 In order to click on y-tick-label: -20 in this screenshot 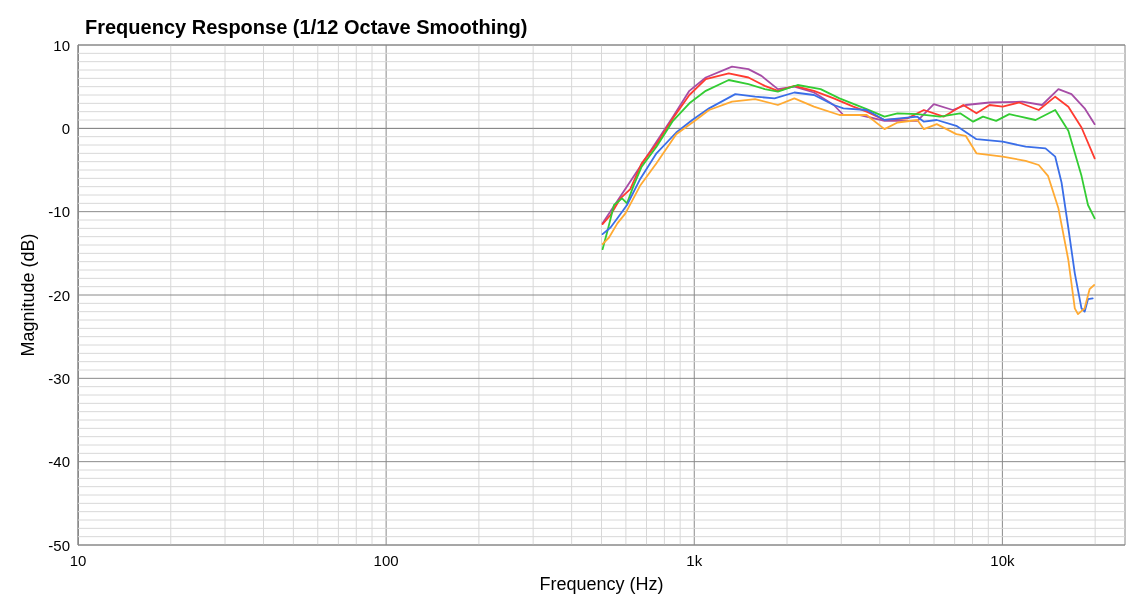, I will do `click(59, 295)`.